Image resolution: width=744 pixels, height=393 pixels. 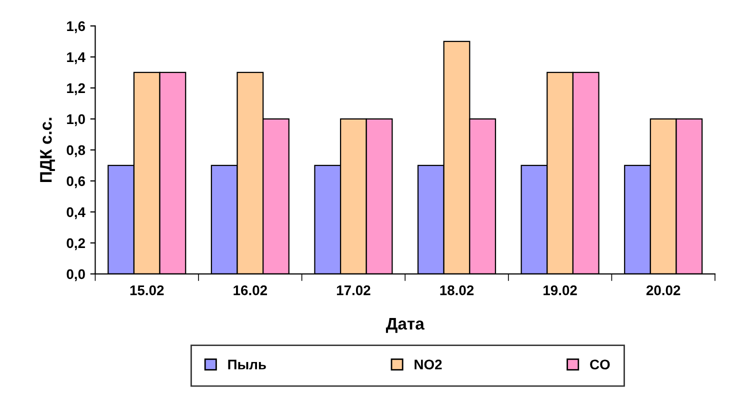 What do you see at coordinates (76, 58) in the screenshot?
I see `y-tick-label: 1,4` at bounding box center [76, 58].